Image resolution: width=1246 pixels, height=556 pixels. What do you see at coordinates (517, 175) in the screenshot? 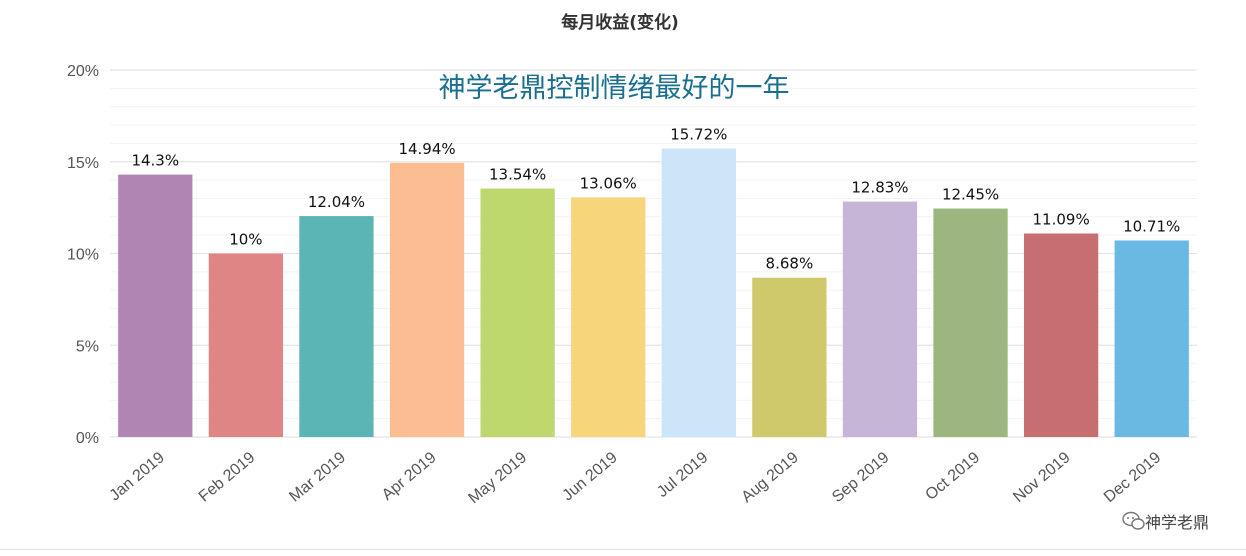
I see `data-label: 13.54%` at bounding box center [517, 175].